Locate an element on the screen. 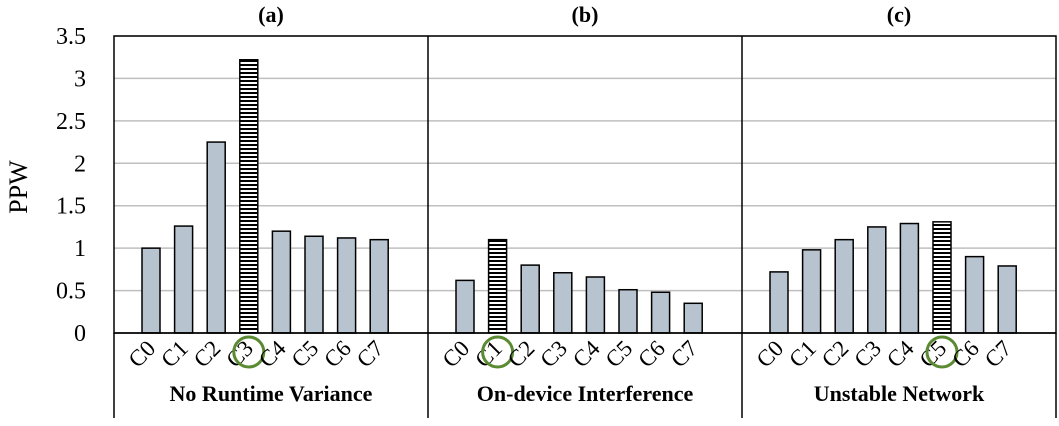  bar-a-c2 is located at coordinates (216, 237).